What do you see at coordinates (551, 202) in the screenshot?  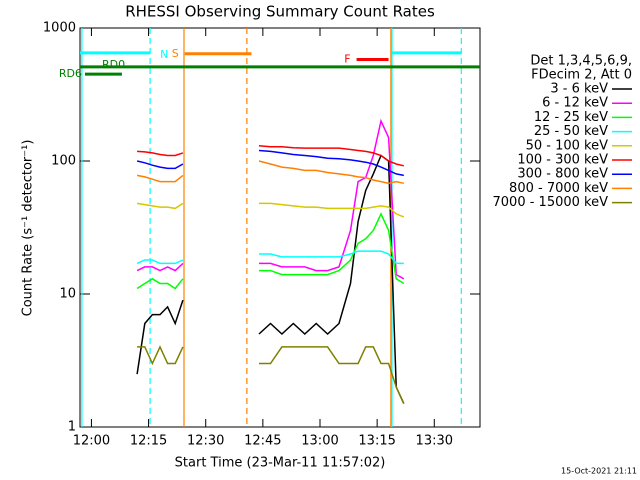 I see `legend-label: 7000 - 15000 keV` at bounding box center [551, 202].